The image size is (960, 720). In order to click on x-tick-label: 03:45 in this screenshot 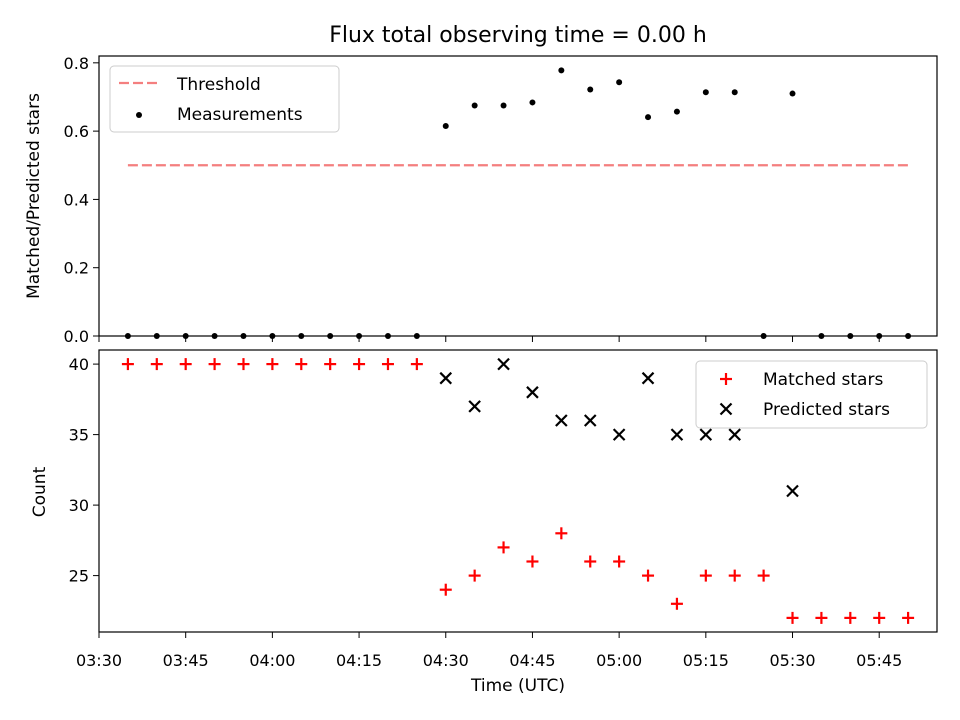, I will do `click(186, 660)`.